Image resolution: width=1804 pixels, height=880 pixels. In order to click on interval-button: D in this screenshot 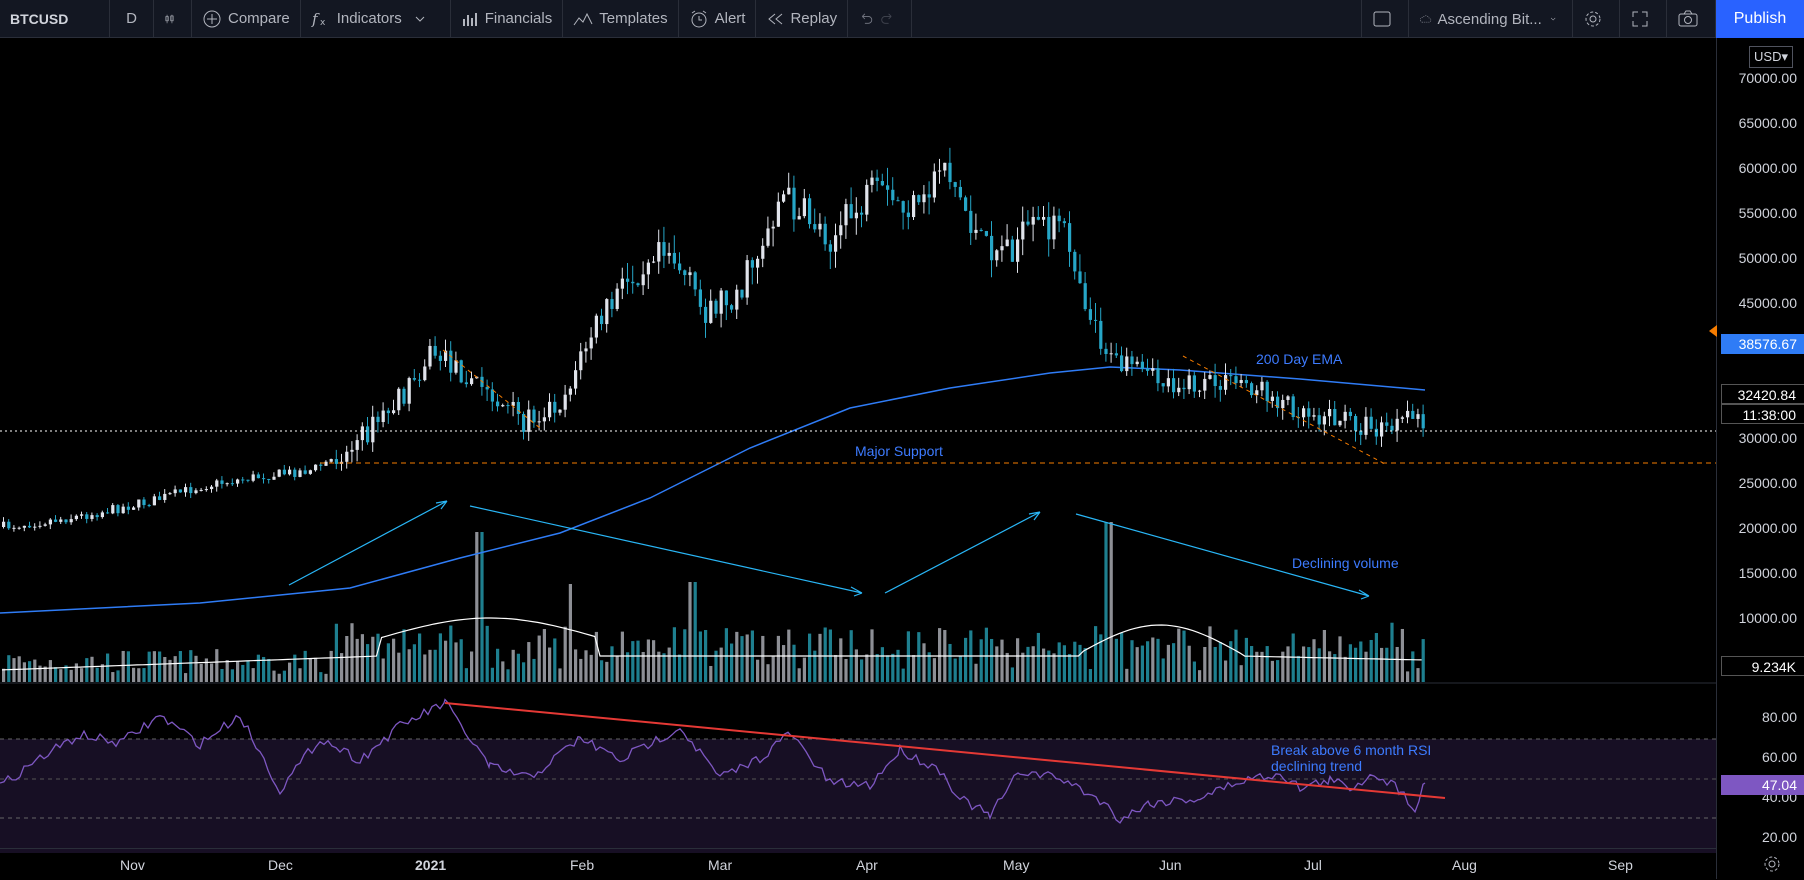, I will do `click(132, 19)`.